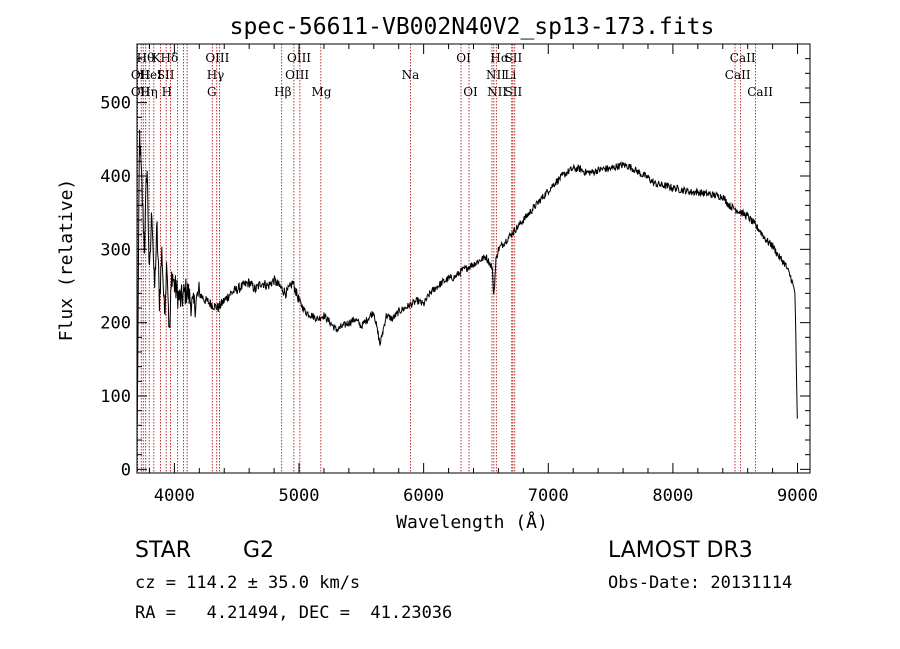 The width and height of the screenshot is (900, 649). What do you see at coordinates (680, 550) in the screenshot?
I see `survey-name: LAMOST DR3` at bounding box center [680, 550].